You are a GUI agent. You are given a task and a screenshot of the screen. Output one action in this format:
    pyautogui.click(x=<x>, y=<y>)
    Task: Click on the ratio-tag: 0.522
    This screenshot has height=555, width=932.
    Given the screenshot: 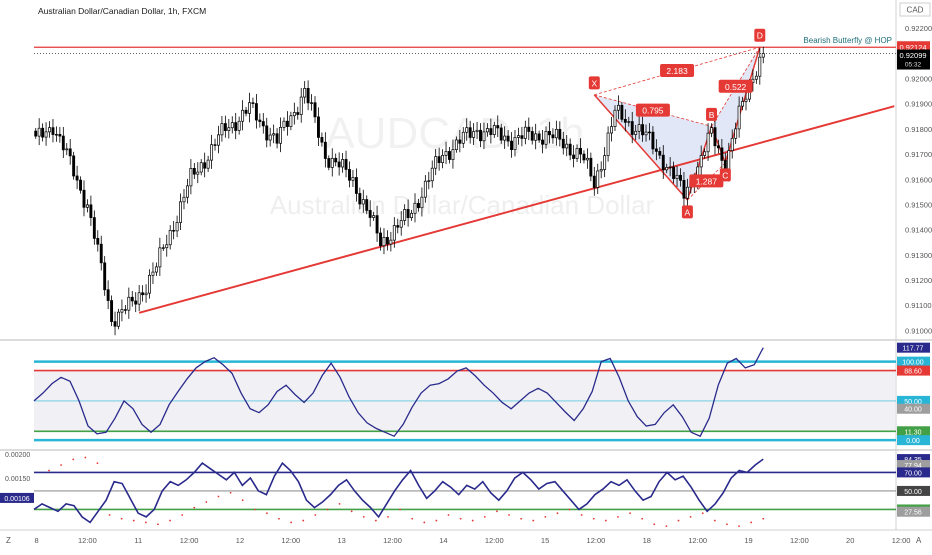 What is the action you would take?
    pyautogui.click(x=736, y=87)
    